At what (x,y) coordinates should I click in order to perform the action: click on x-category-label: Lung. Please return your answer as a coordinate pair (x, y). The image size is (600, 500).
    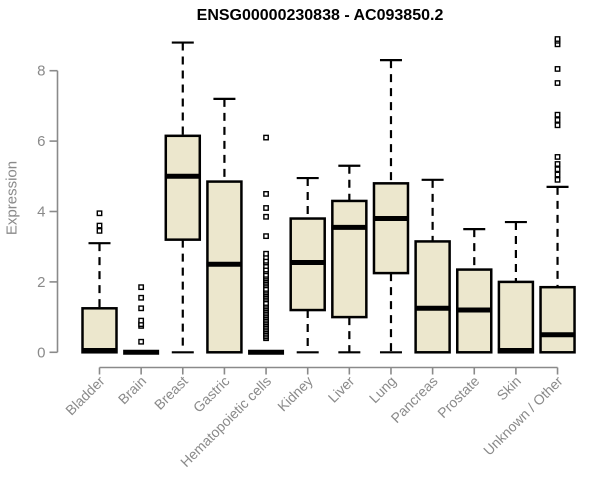
    Looking at the image, I should click on (382, 389).